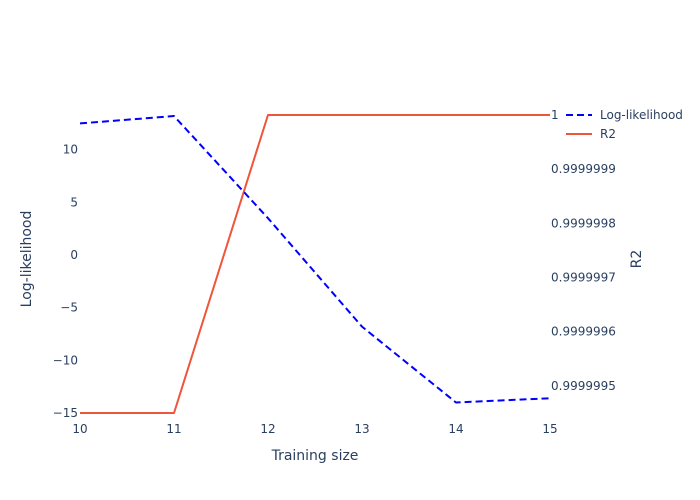 The width and height of the screenshot is (700, 500). I want to click on left-y-tick-label: 5, so click(74, 202).